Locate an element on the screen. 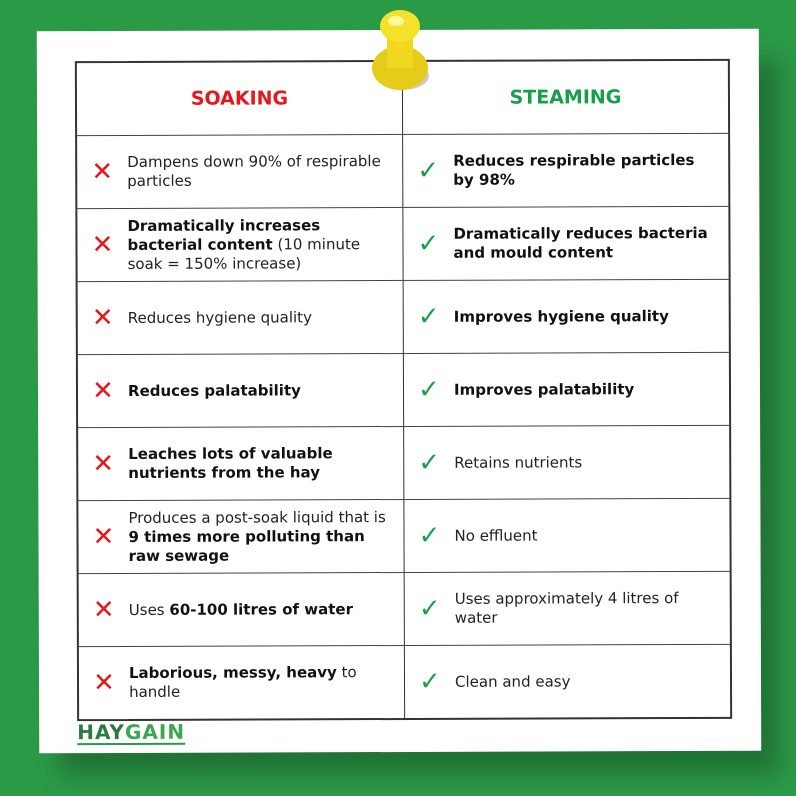 The width and height of the screenshot is (796, 796). text-segment: No effluent is located at coordinates (496, 535).